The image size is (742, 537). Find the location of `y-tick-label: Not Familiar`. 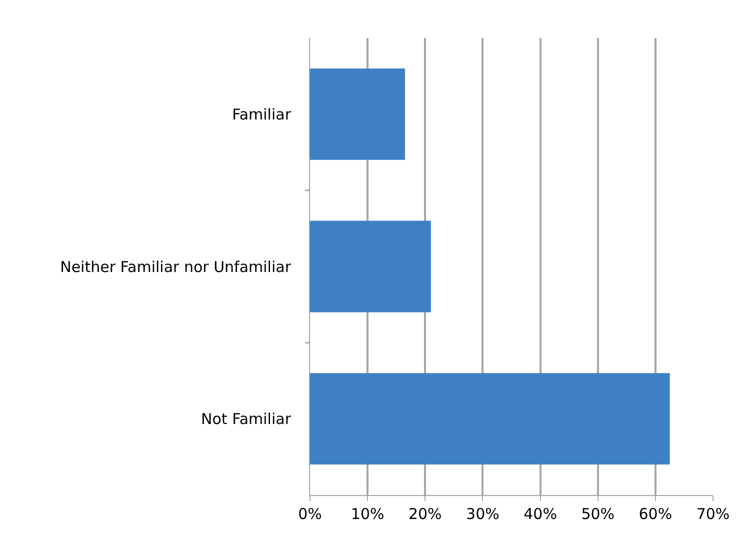

y-tick-label: Not Familiar is located at coordinates (246, 419).